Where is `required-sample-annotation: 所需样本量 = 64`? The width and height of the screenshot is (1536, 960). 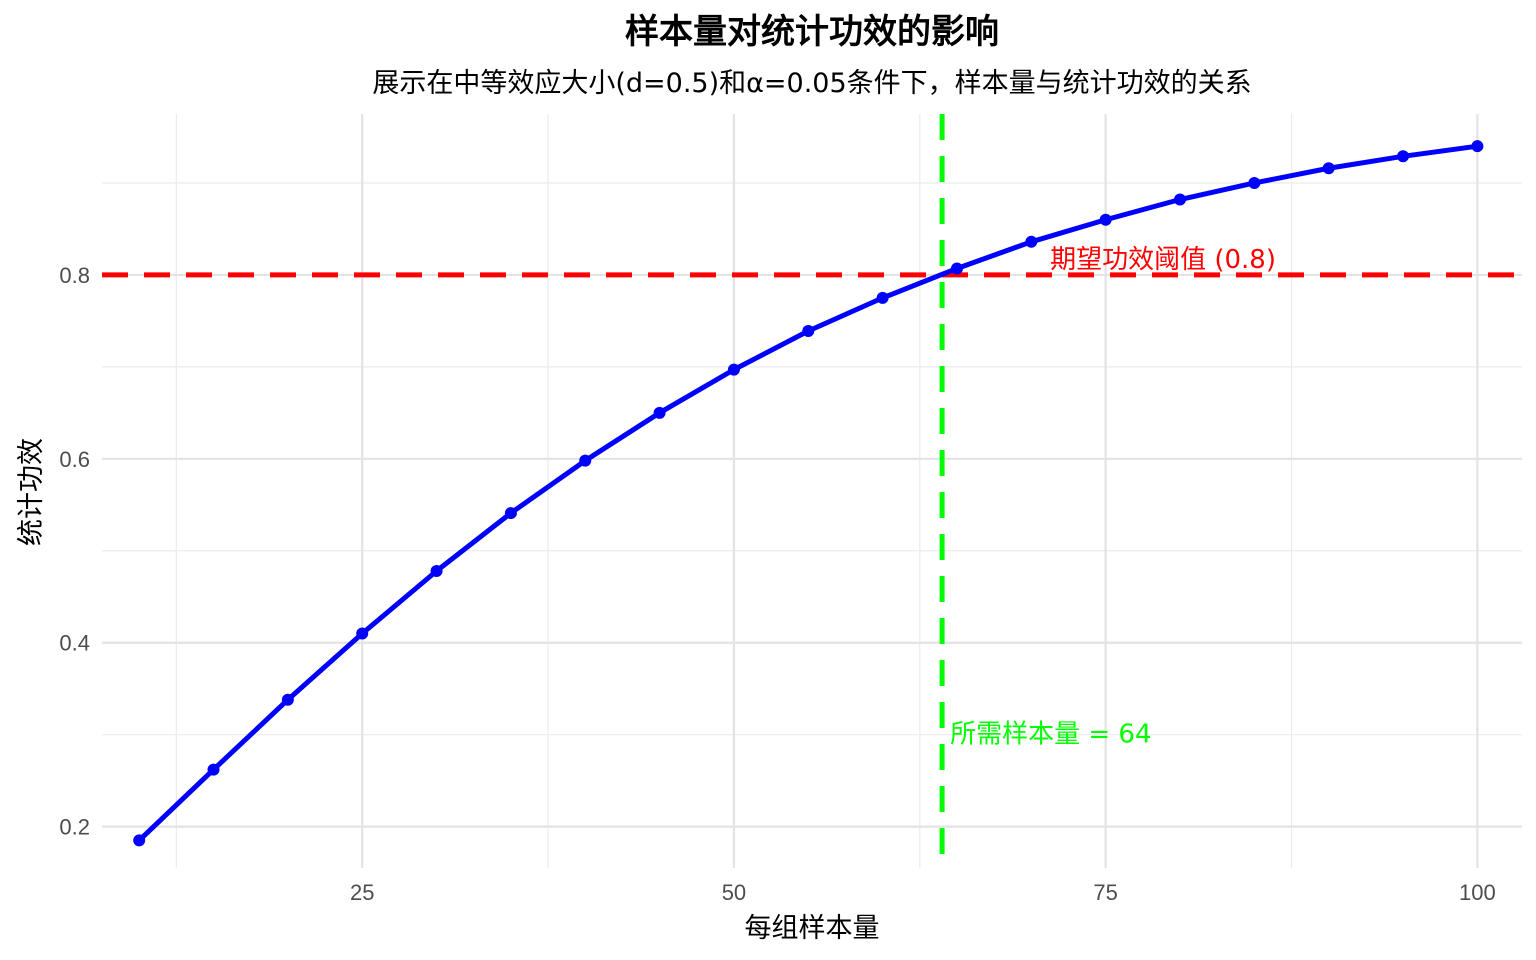
required-sample-annotation: 所需样本量 = 64 is located at coordinates (1050, 735).